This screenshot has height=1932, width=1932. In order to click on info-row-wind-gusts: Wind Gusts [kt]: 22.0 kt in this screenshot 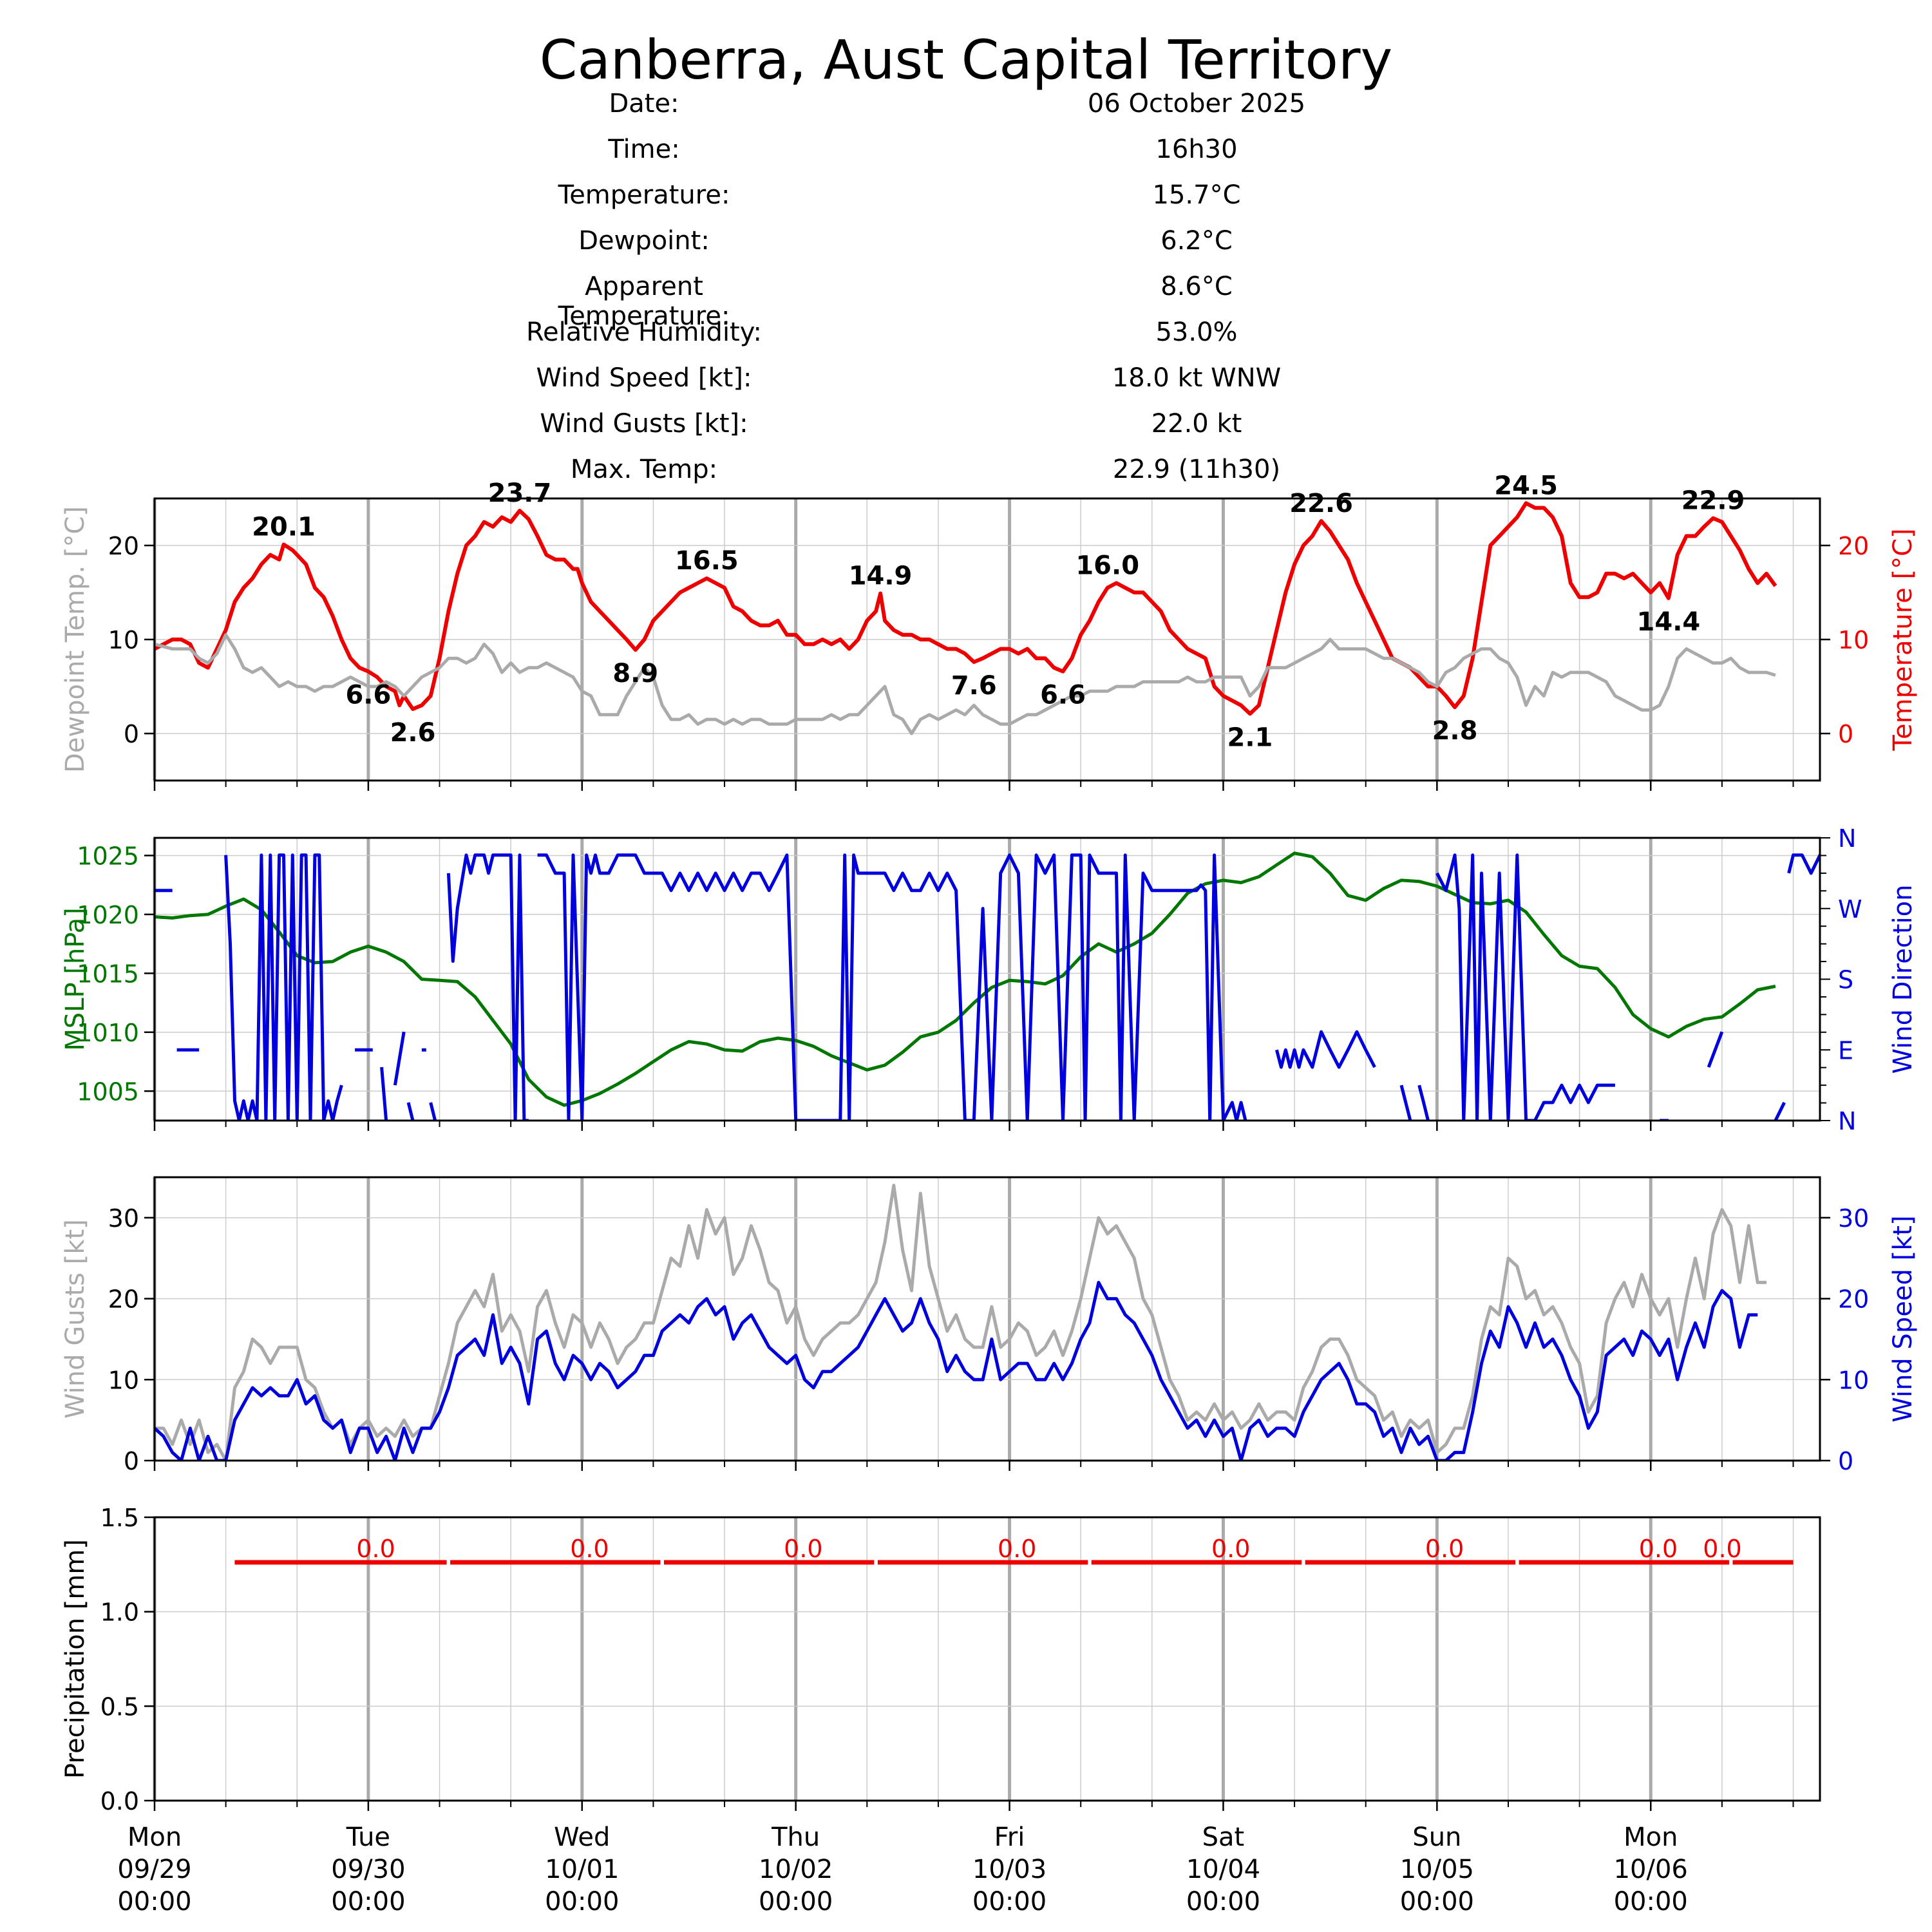, I will do `click(966, 429)`.